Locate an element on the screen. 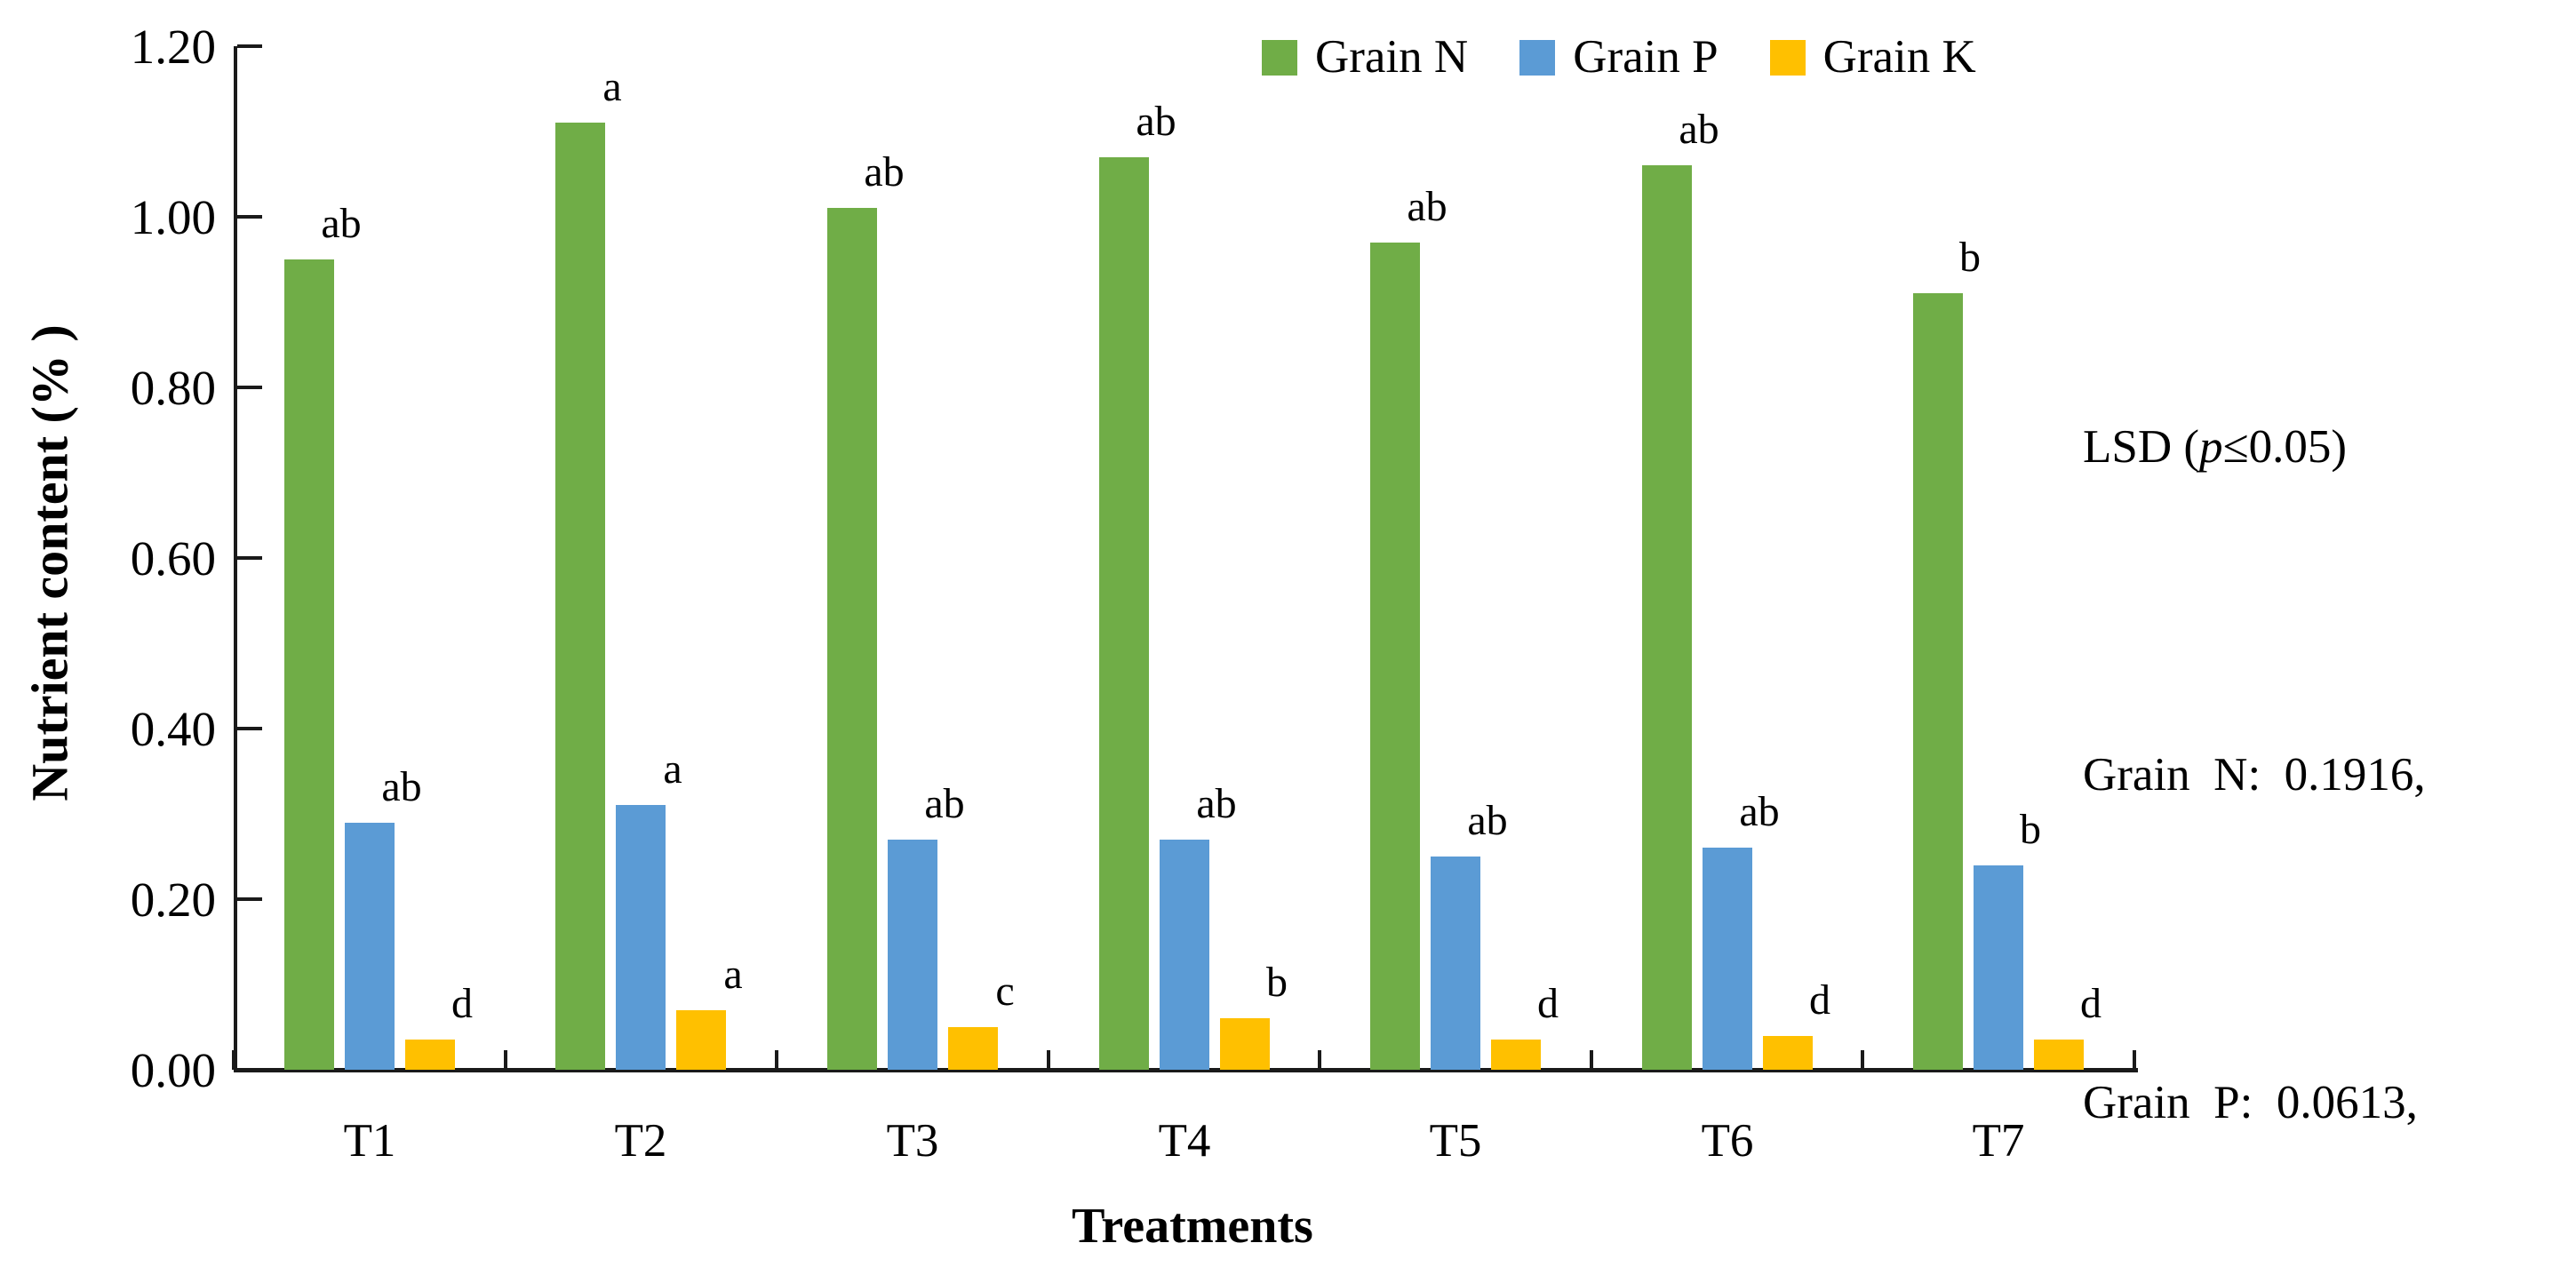 The width and height of the screenshot is (2576, 1267). sig-letter-grain-p-t1: ab is located at coordinates (401, 786).